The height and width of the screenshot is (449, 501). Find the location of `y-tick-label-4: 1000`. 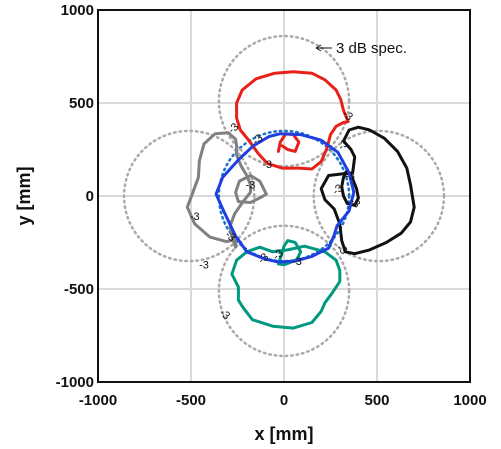

y-tick-label-4: 1000 is located at coordinates (77, 10).